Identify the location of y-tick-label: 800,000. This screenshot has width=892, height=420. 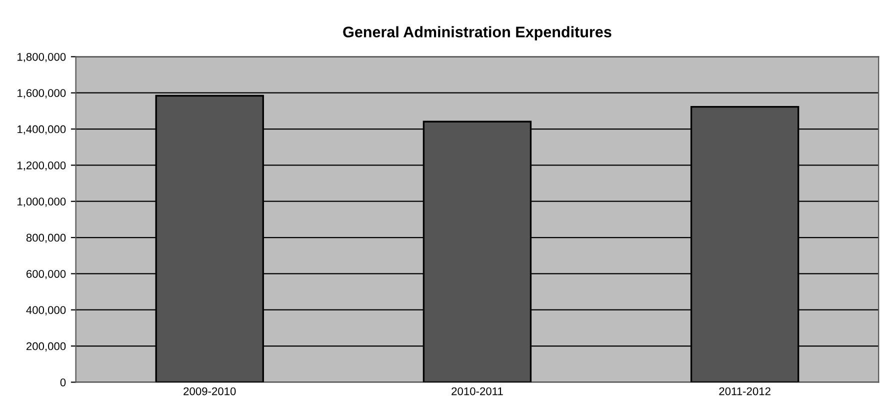
(46, 238).